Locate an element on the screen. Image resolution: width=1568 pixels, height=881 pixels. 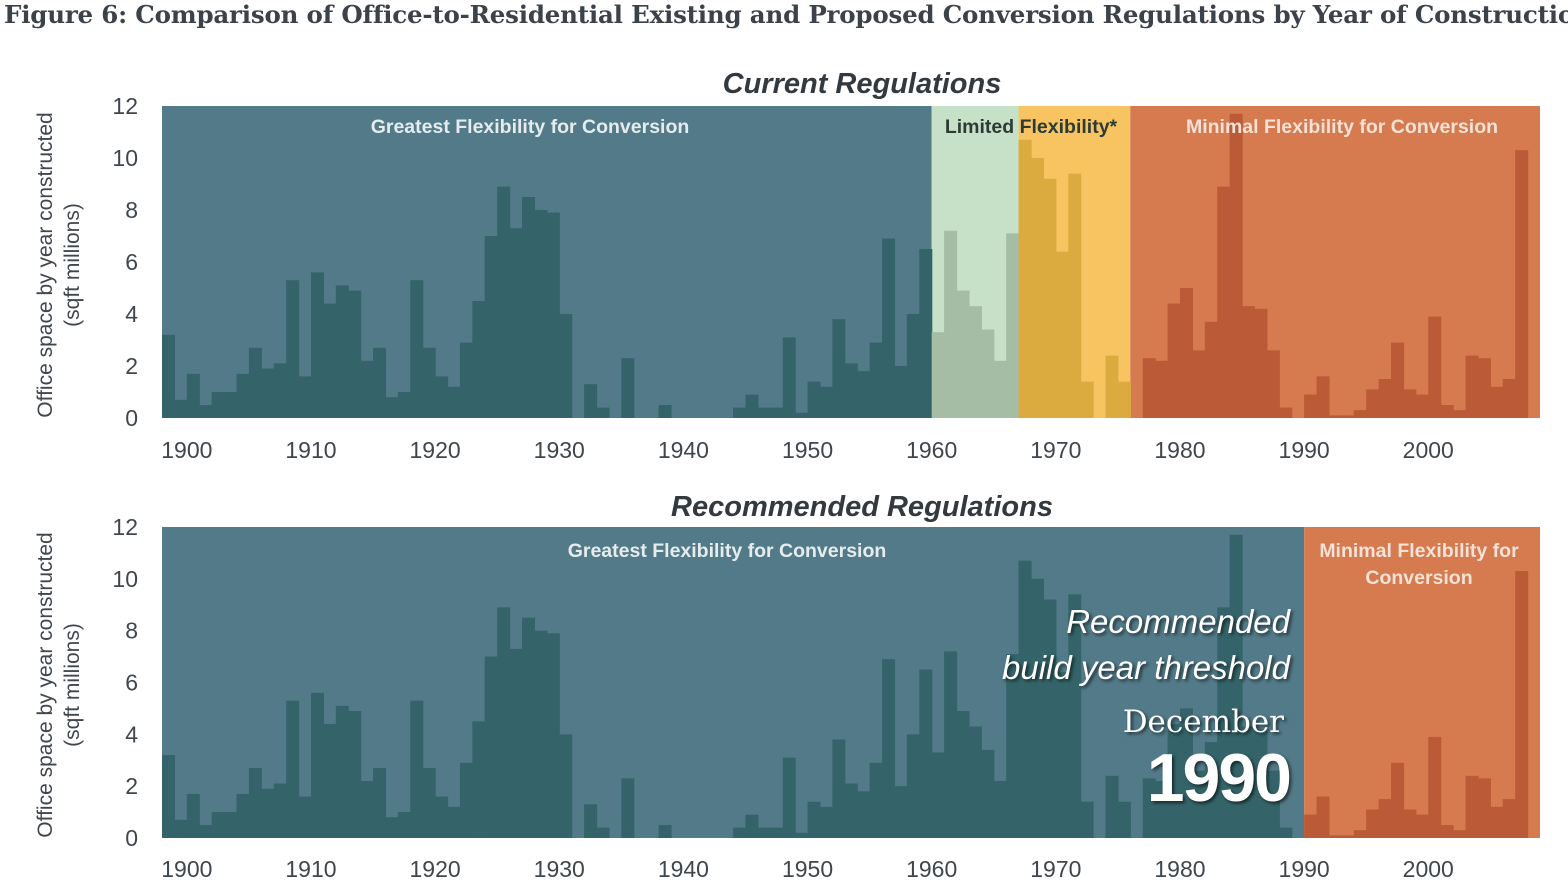
recommended-bar-1961 is located at coordinates (951, 744).